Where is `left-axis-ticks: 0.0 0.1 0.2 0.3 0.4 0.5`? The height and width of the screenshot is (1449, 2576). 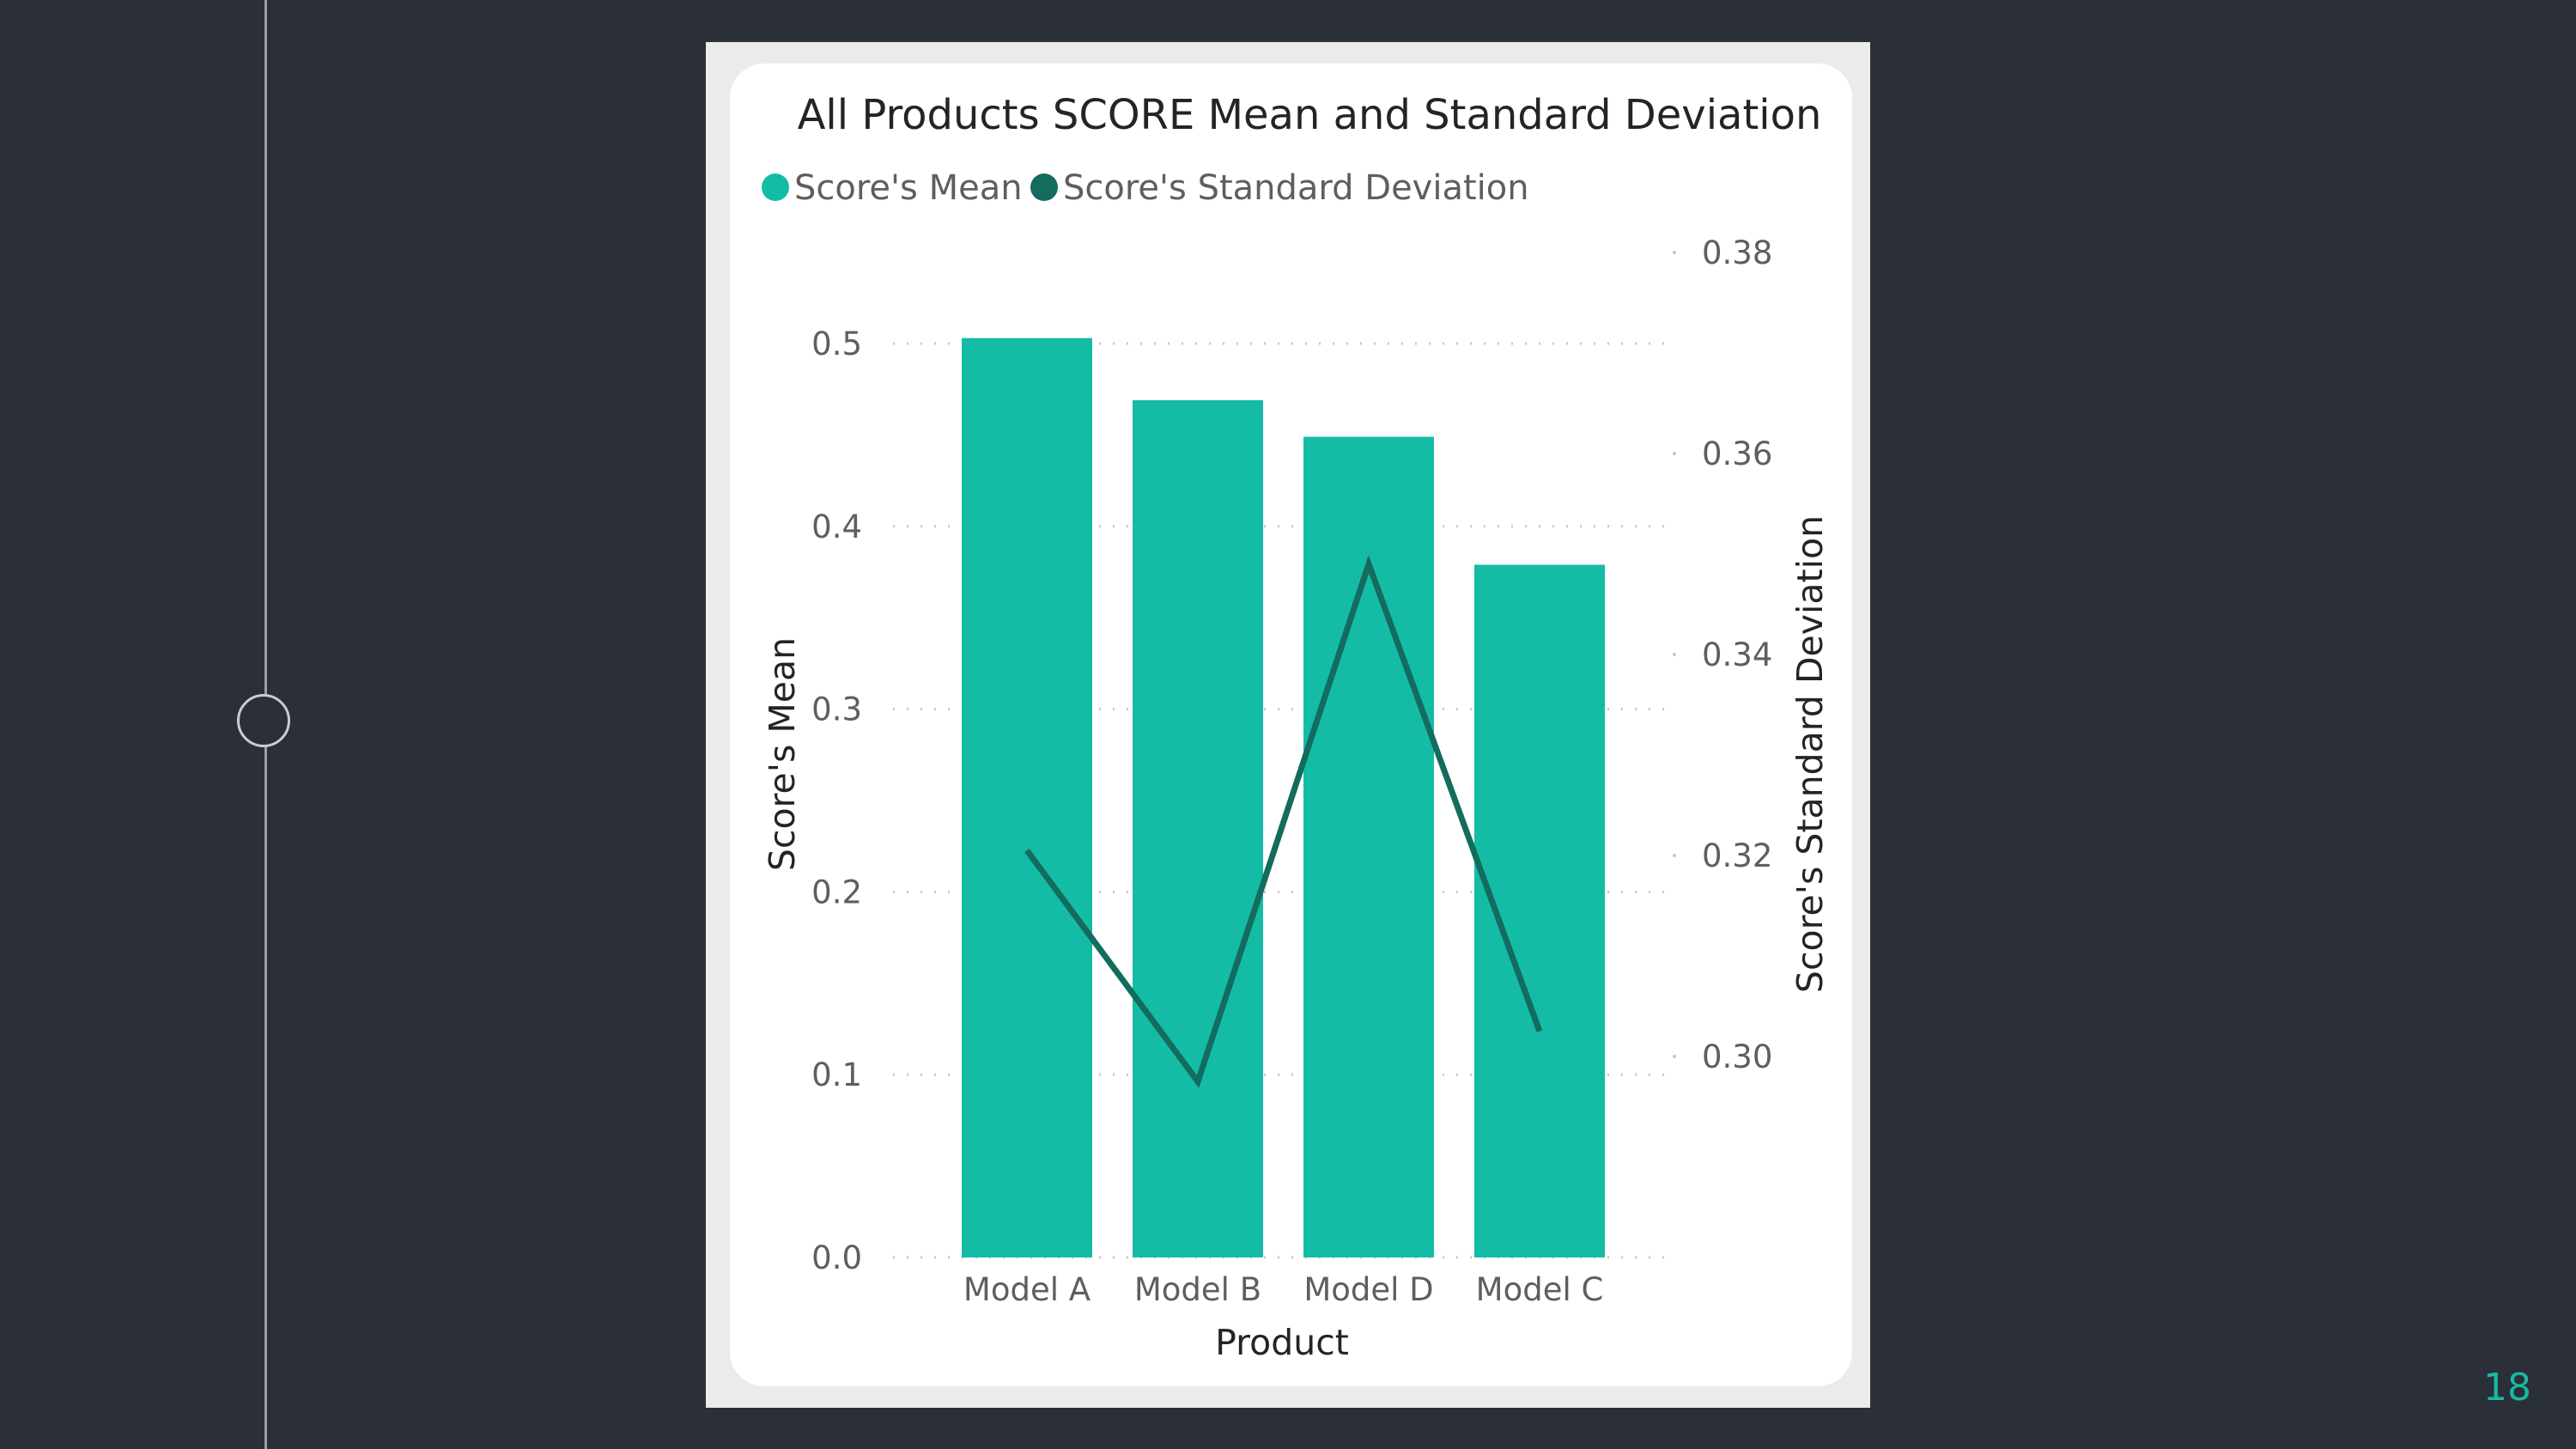 left-axis-ticks: 0.0 0.1 0.2 0.3 0.4 0.5 is located at coordinates (836, 801).